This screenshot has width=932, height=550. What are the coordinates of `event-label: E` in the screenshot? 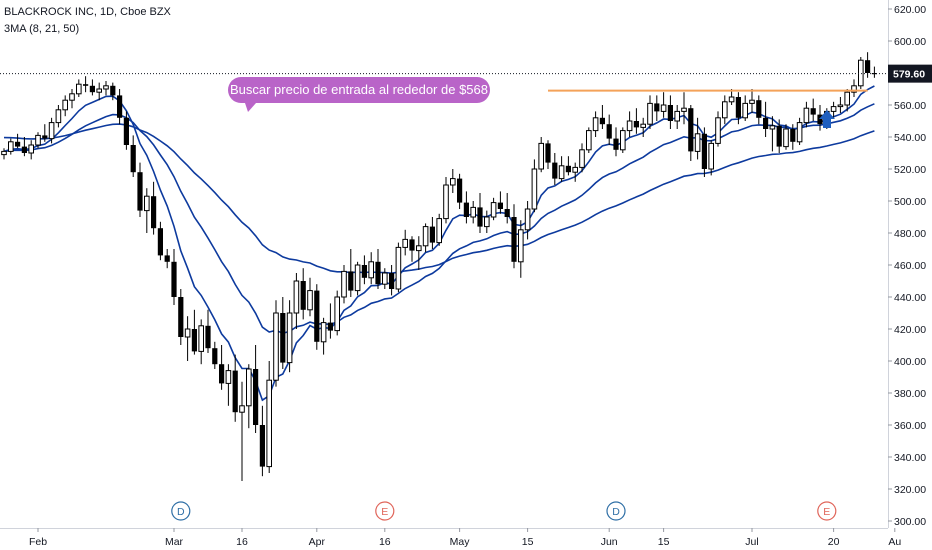 It's located at (826, 512).